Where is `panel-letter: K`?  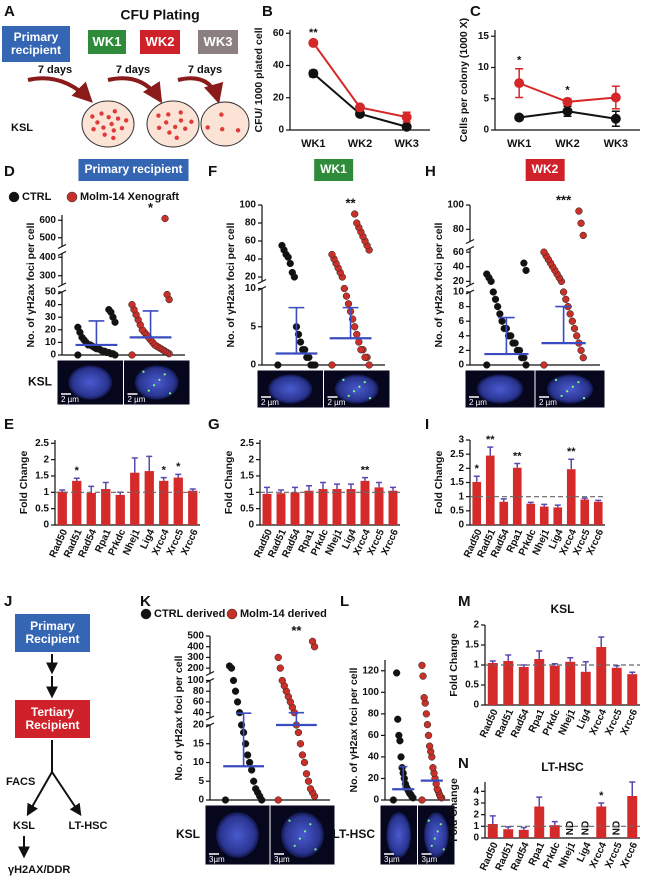 panel-letter: K is located at coordinates (145, 601).